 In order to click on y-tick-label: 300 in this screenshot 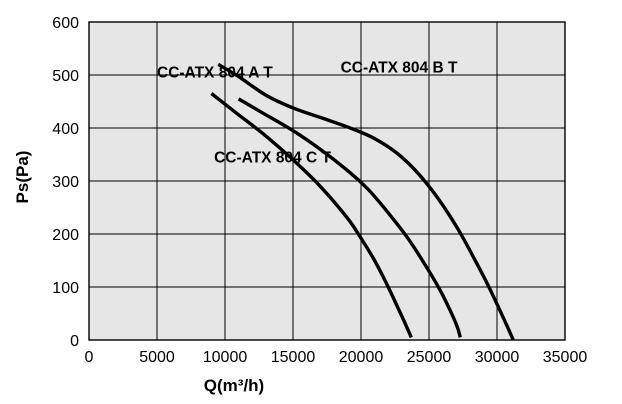, I will do `click(65, 182)`.